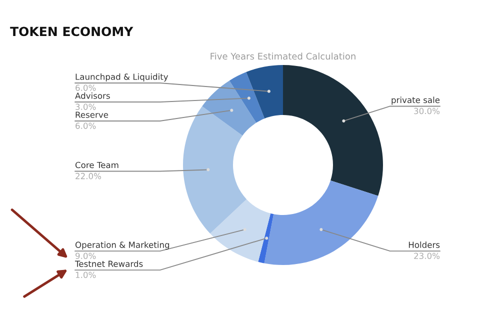 The width and height of the screenshot is (502, 313). What do you see at coordinates (108, 263) in the screenshot?
I see `slice-label: Testnet Rewards` at bounding box center [108, 263].